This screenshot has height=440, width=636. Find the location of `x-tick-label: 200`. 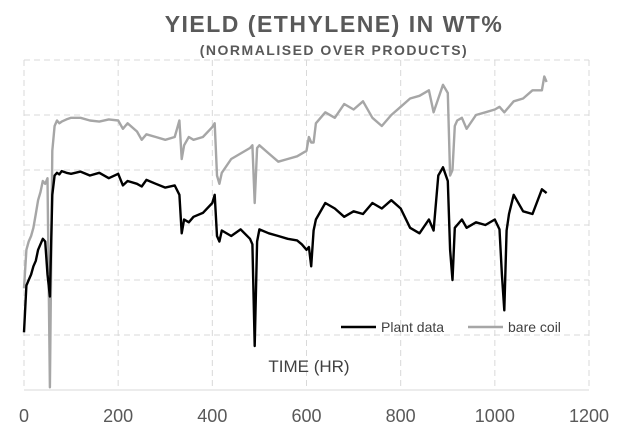

x-tick-label: 200 is located at coordinates (118, 416).